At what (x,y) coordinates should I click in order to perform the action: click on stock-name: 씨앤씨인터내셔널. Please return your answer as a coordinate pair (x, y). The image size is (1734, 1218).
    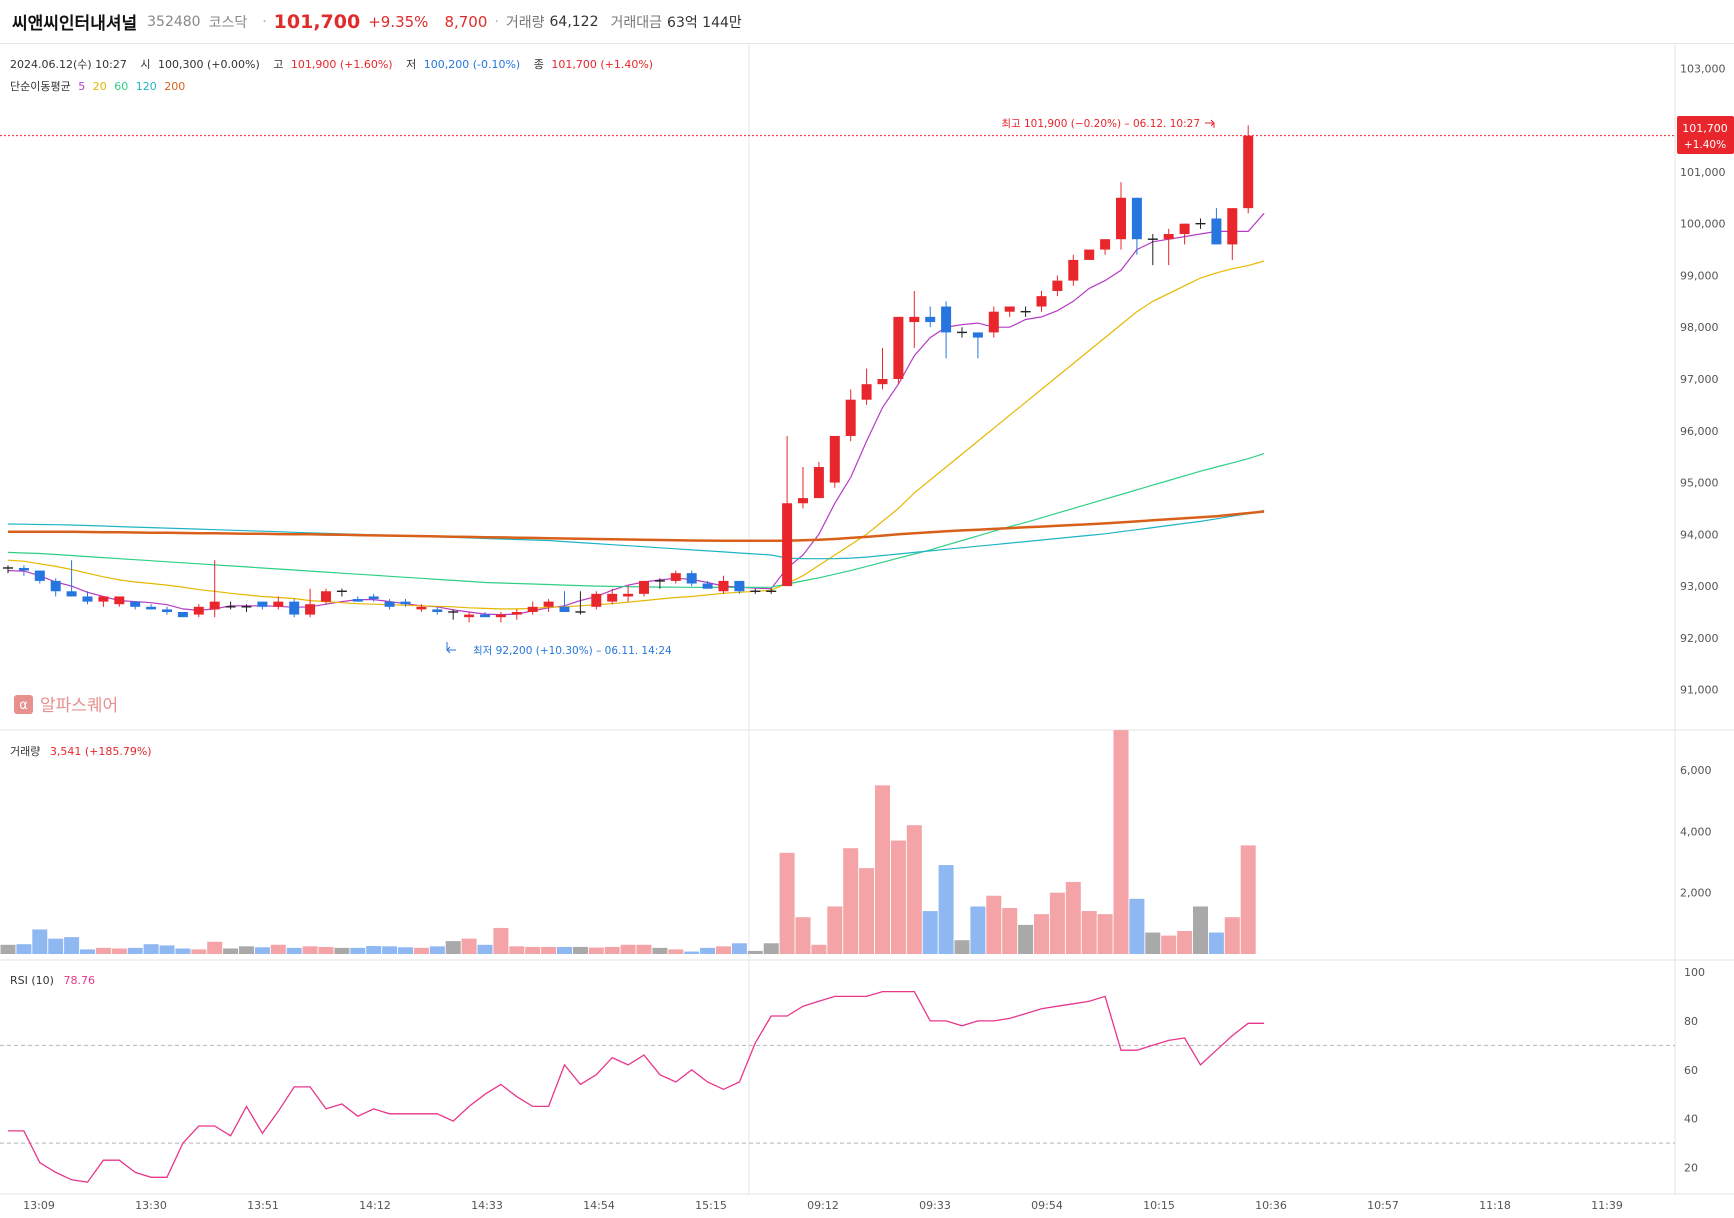
    Looking at the image, I should click on (75, 24).